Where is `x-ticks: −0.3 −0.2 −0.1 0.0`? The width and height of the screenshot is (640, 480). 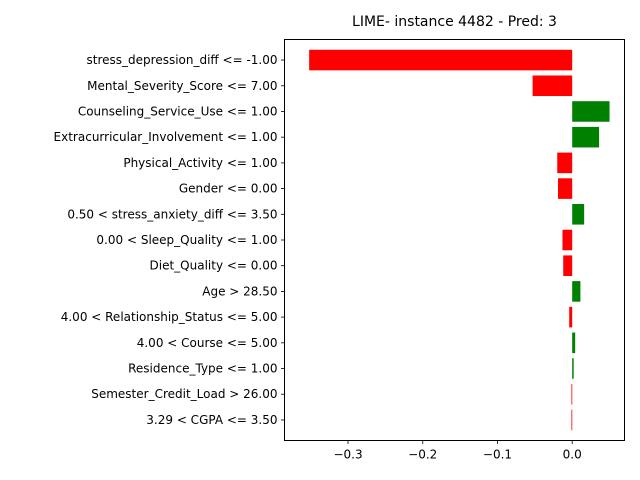
x-ticks: −0.3 −0.2 −0.1 0.0 is located at coordinates (457, 451).